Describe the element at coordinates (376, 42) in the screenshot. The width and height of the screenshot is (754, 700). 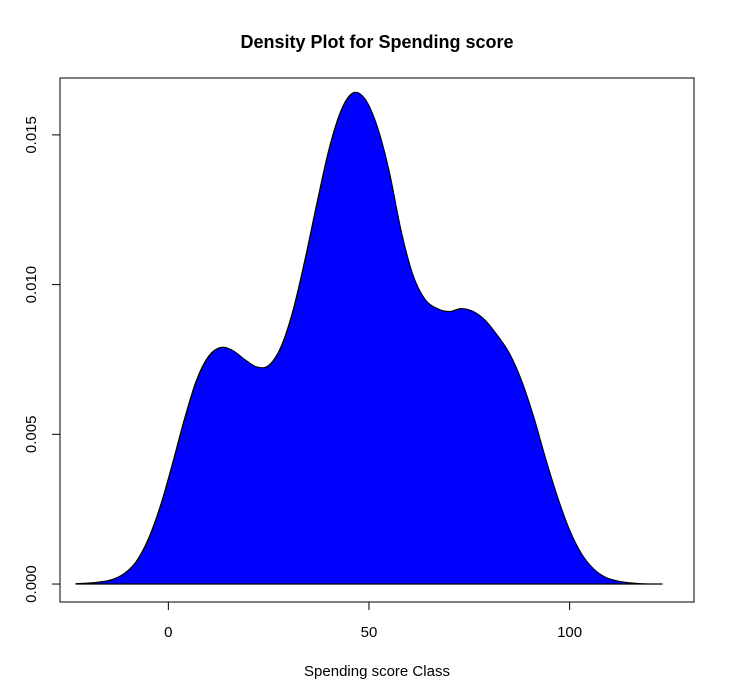
I see `chart-title: Density Plot for Spending score` at that location.